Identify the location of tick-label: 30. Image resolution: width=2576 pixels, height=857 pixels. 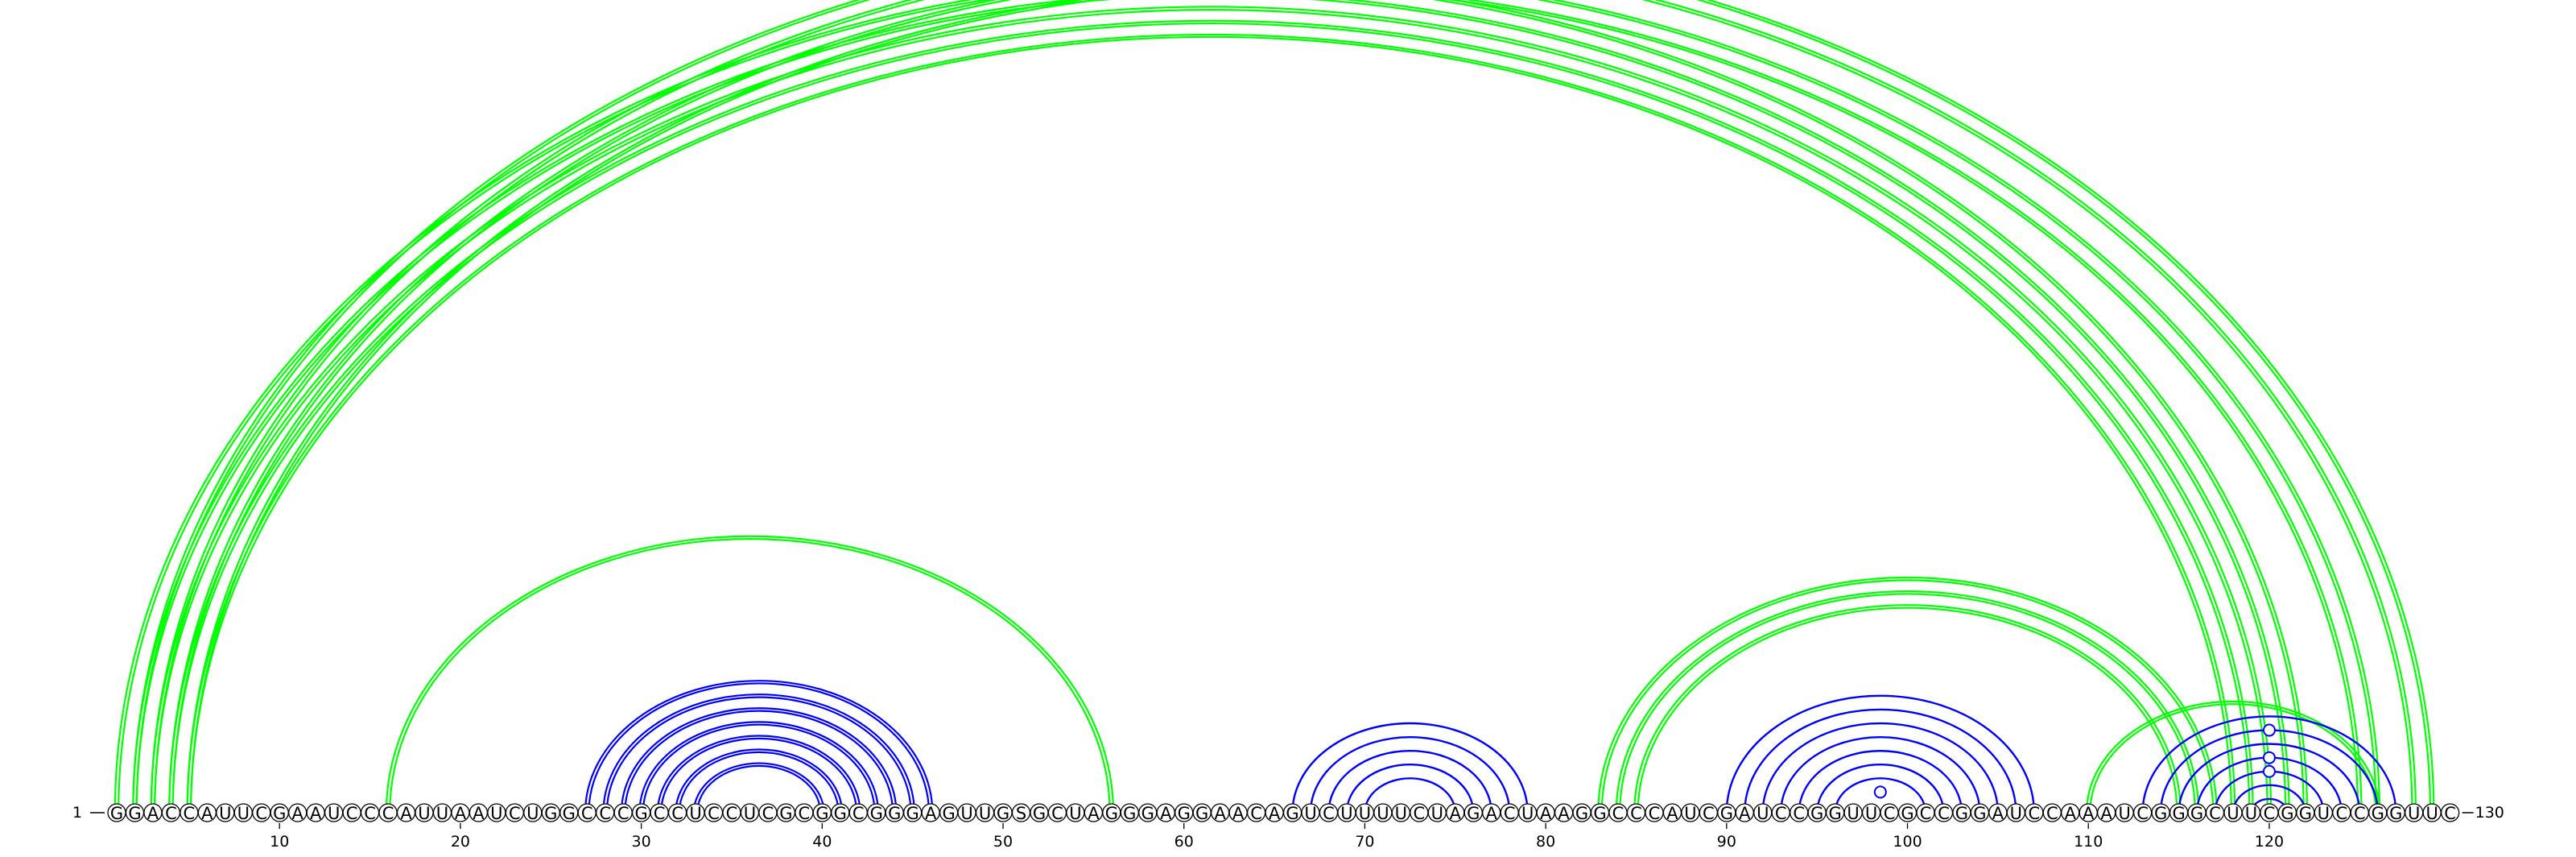
(641, 842).